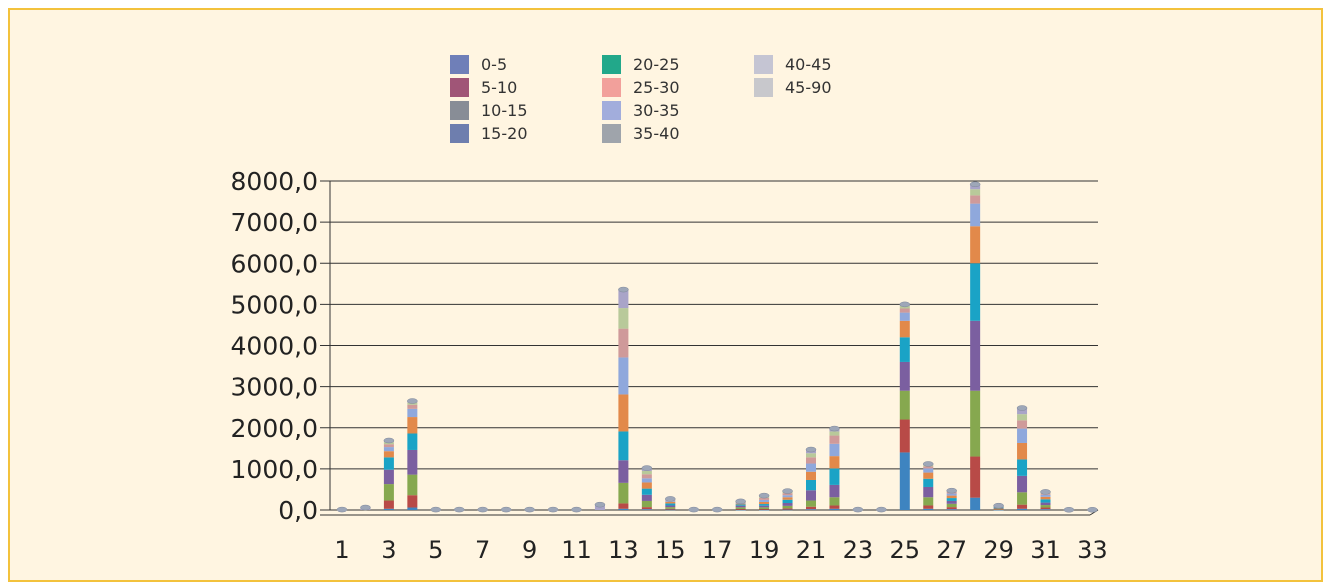 This screenshot has height=586, width=1331. Describe the element at coordinates (499, 87) in the screenshot. I see `legend-label: 5-10` at that location.